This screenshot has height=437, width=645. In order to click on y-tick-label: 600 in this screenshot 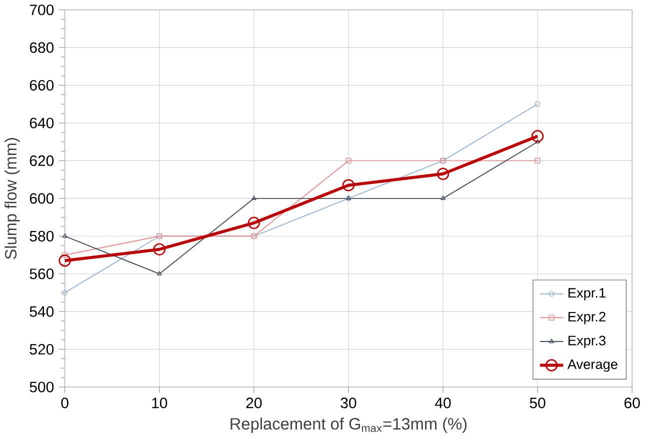, I will do `click(42, 198)`.